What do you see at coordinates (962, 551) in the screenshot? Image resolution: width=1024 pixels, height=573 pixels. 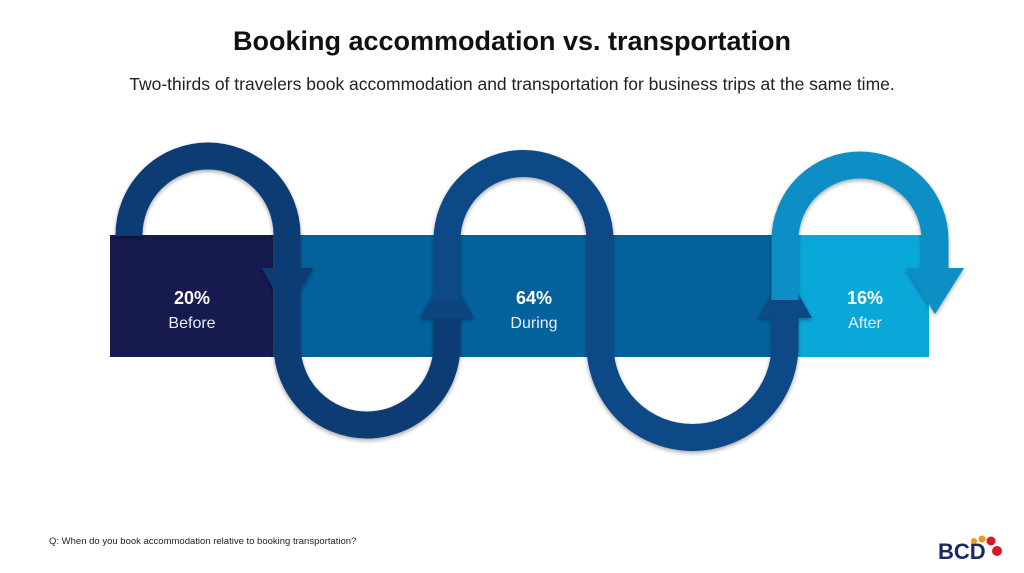 I see `svg-text: BCD` at bounding box center [962, 551].